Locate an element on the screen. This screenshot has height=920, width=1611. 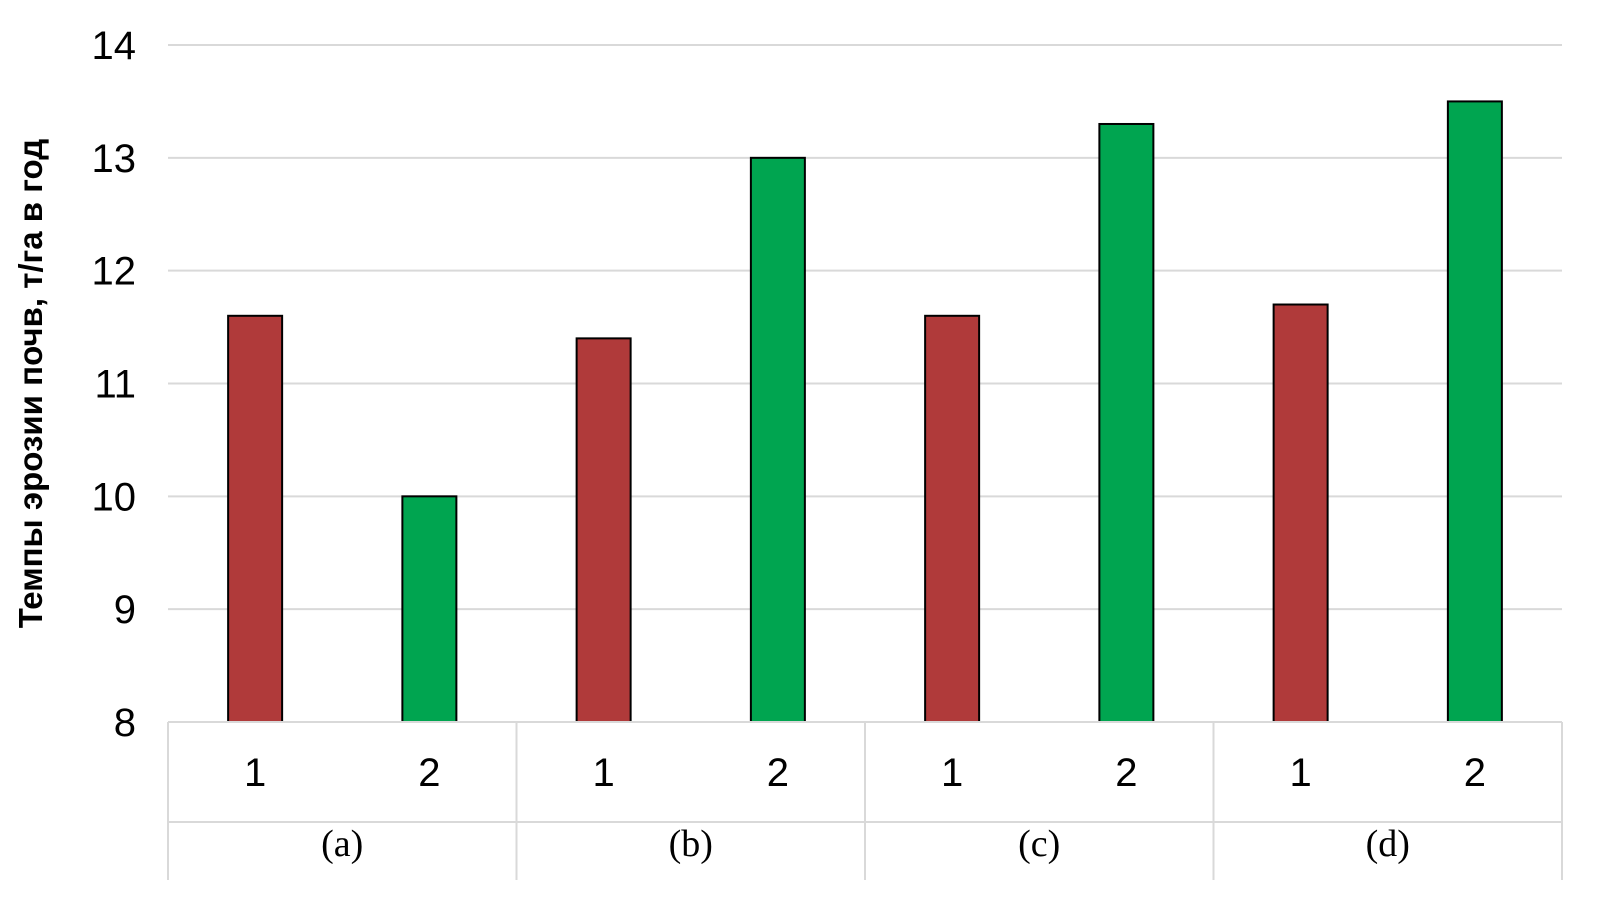
y-tick-label: 13 is located at coordinates (114, 159).